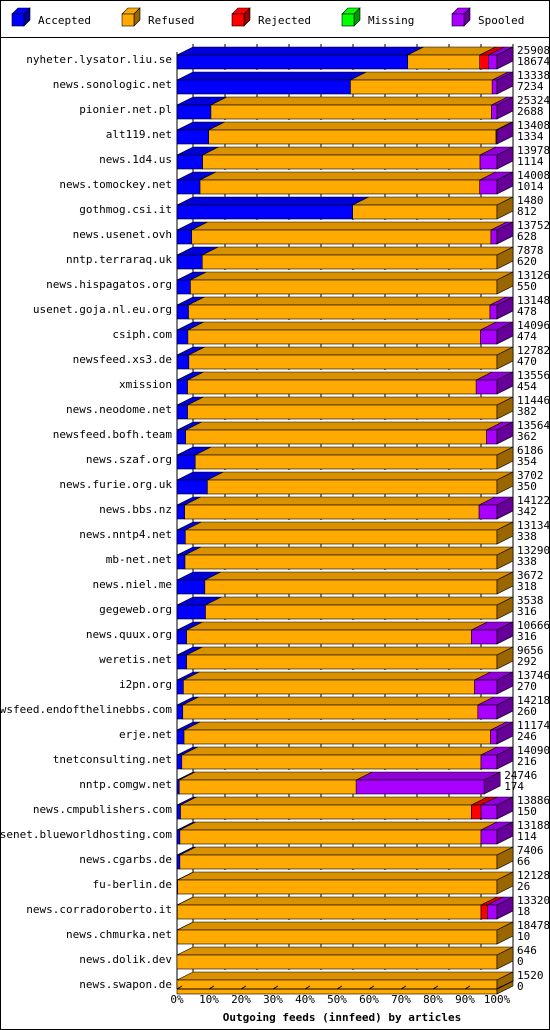 The image size is (550, 1030). I want to click on offered-count: 646, so click(527, 950).